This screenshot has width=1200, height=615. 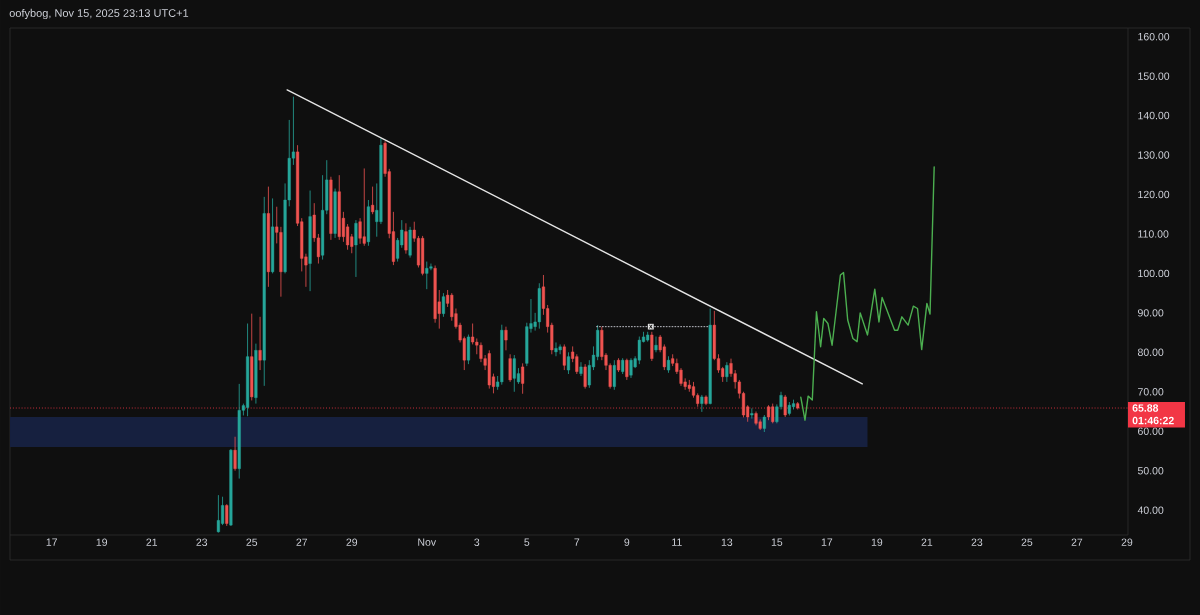 I want to click on y-tick-label: 40.00, so click(x=1150, y=510).